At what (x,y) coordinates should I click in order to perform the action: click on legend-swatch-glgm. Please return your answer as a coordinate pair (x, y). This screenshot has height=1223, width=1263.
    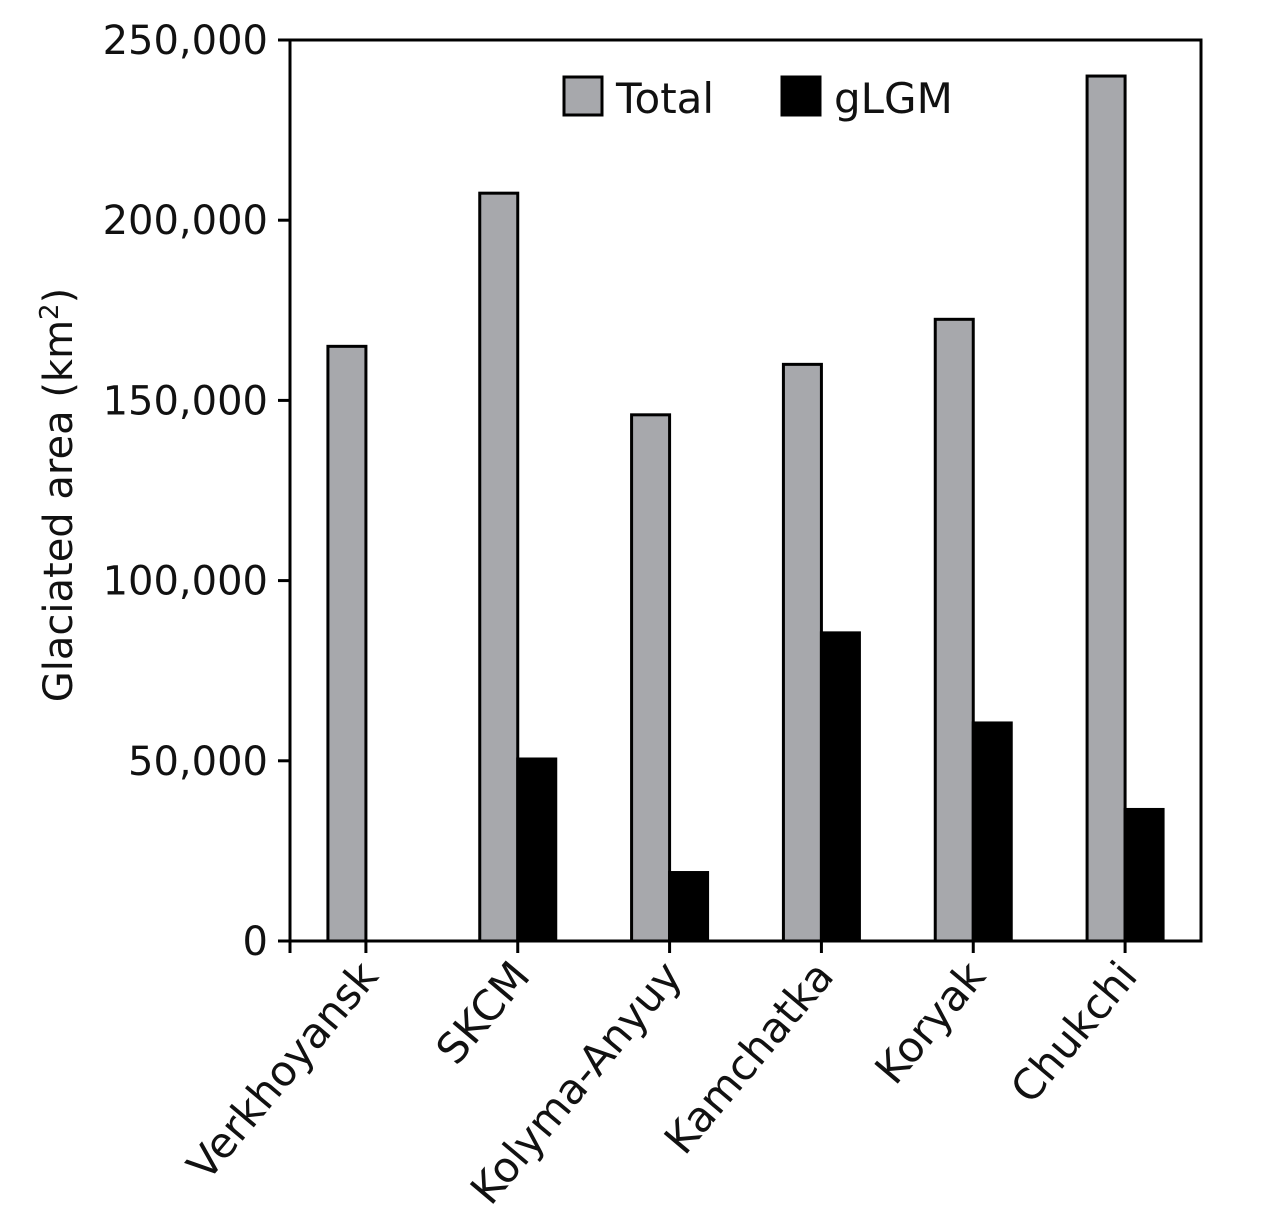
    Looking at the image, I should click on (801, 96).